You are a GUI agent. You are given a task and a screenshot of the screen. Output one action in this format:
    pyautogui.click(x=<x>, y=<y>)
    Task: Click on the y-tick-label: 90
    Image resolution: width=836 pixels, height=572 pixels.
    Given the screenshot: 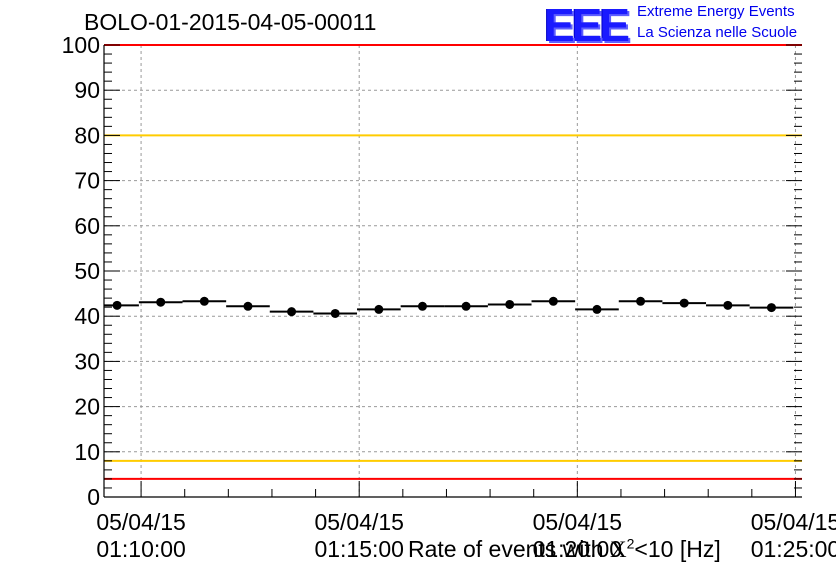 What is the action you would take?
    pyautogui.click(x=87, y=90)
    